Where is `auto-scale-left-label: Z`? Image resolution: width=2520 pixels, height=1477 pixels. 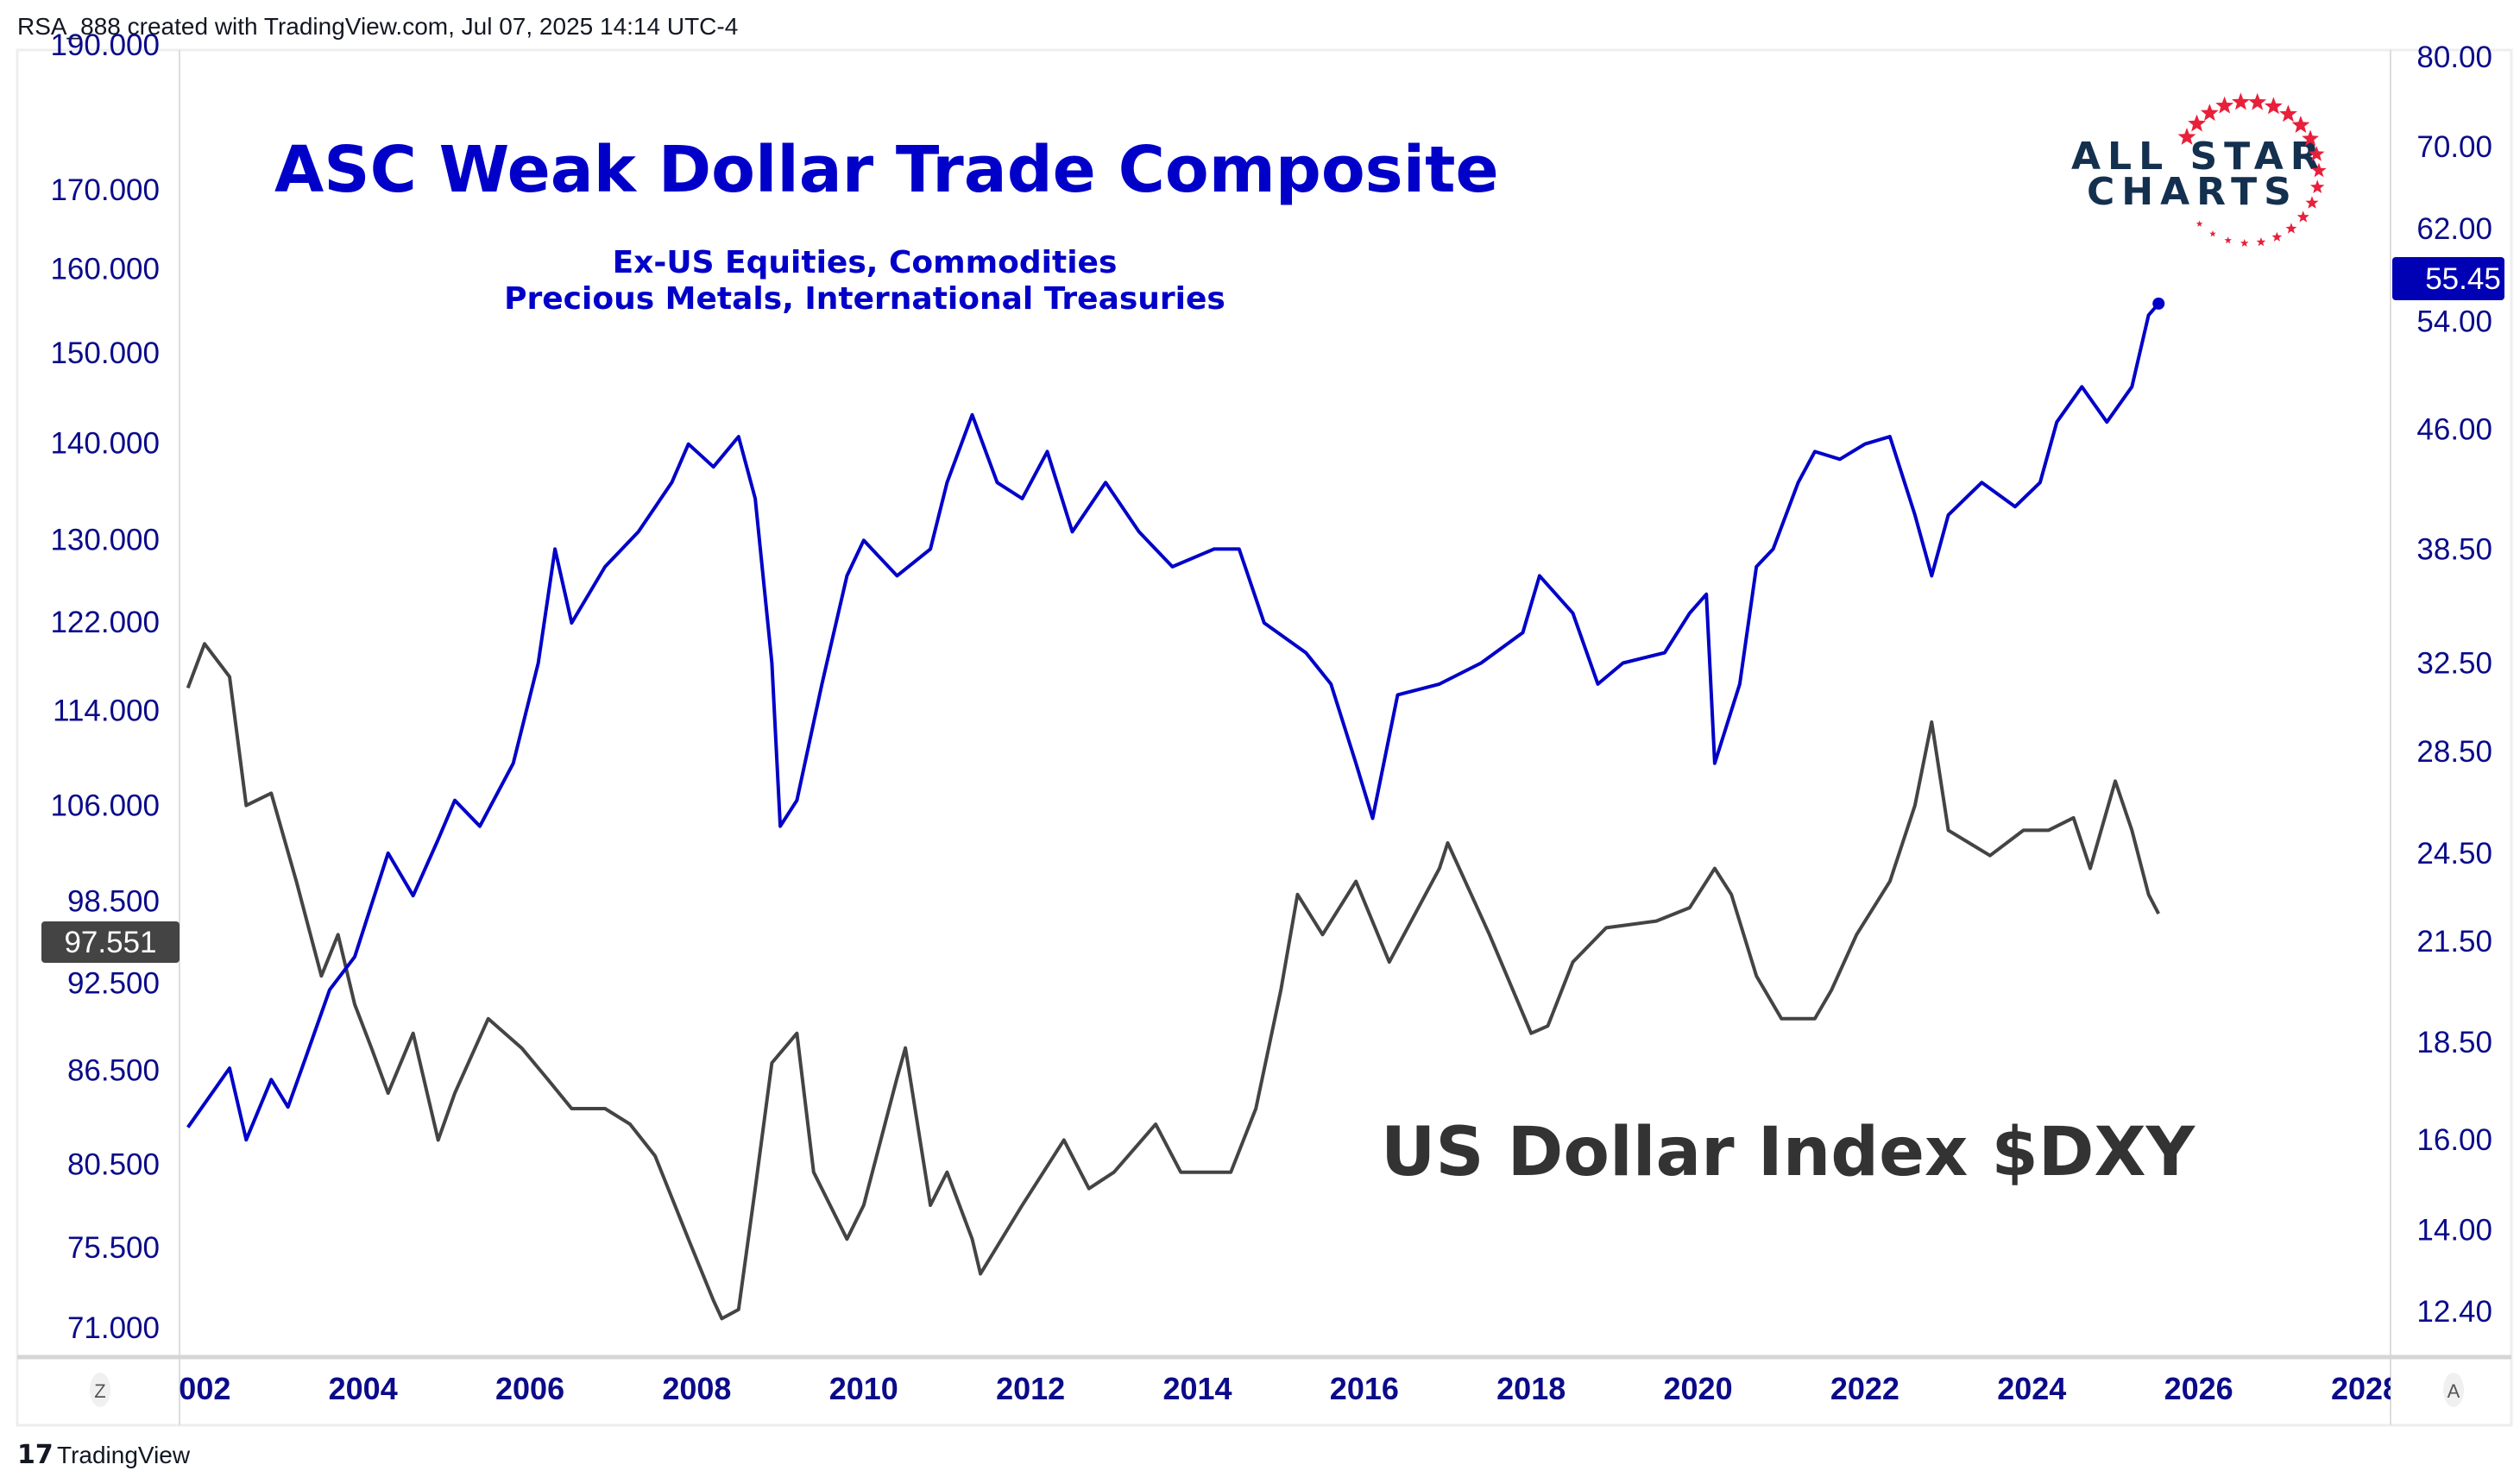
auto-scale-left-label: Z is located at coordinates (99, 1391).